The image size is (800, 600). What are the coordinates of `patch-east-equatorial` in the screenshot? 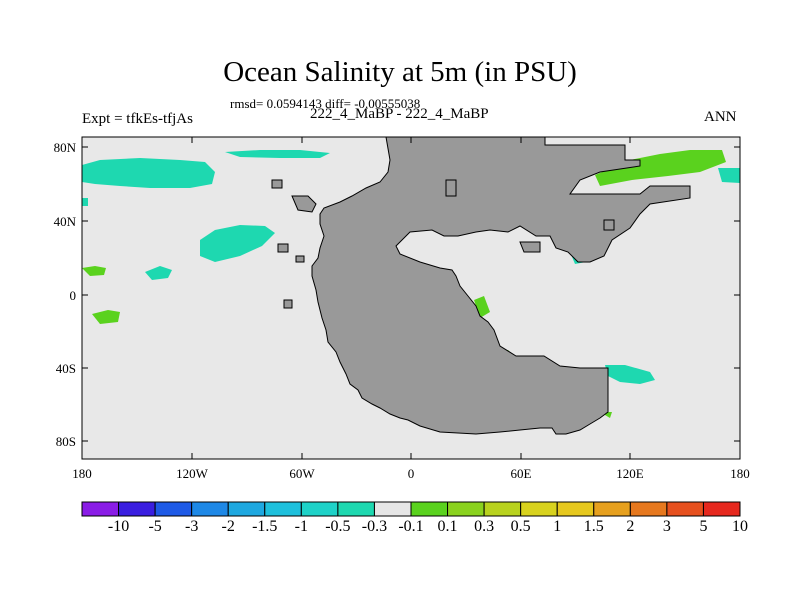 It's located at (482, 307).